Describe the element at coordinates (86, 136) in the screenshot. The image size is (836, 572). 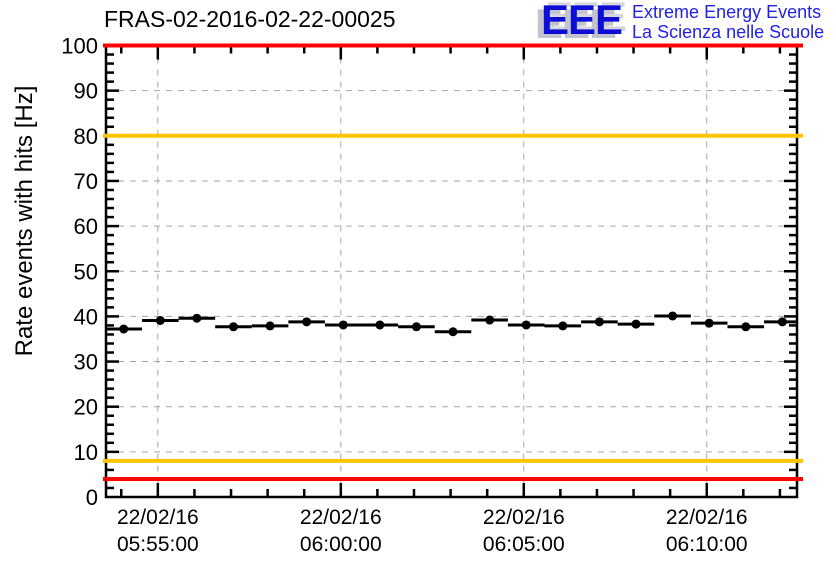
I see `y-tick-label: 80` at that location.